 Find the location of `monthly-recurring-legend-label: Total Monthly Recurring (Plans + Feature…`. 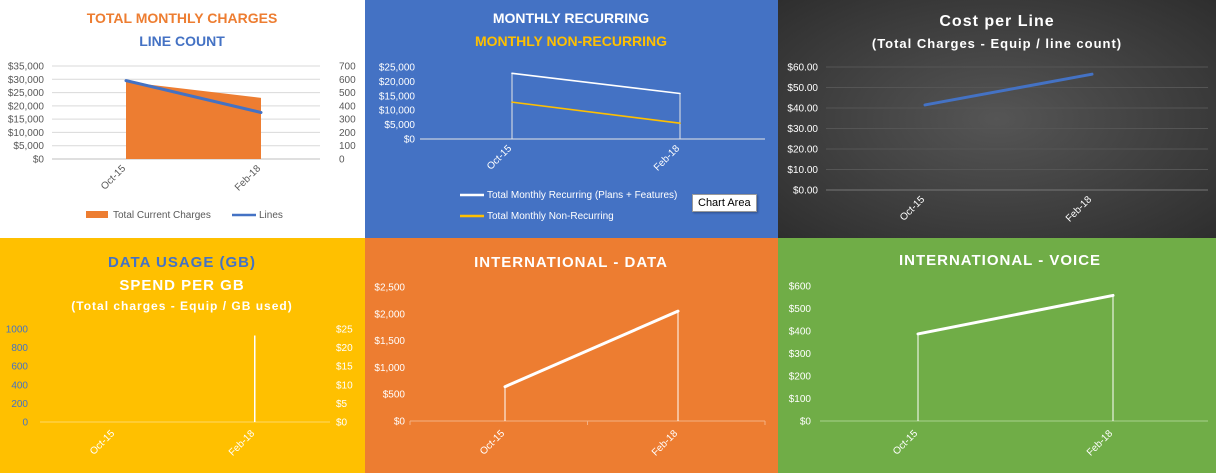

monthly-recurring-legend-label: Total Monthly Recurring (Plans + Feature… is located at coordinates (582, 195).